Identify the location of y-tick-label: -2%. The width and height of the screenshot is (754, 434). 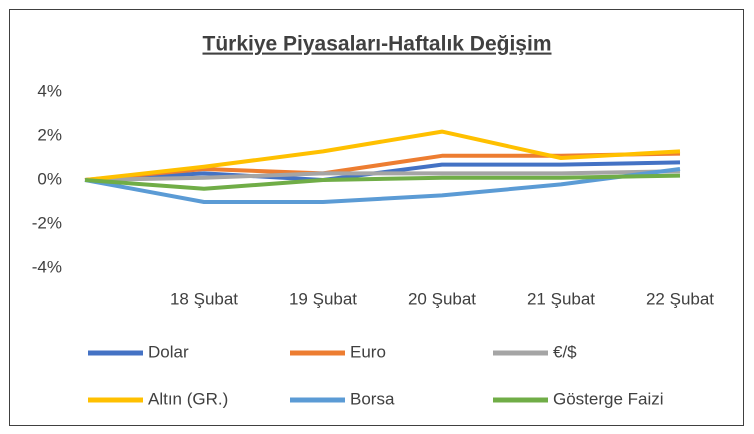
(47, 222).